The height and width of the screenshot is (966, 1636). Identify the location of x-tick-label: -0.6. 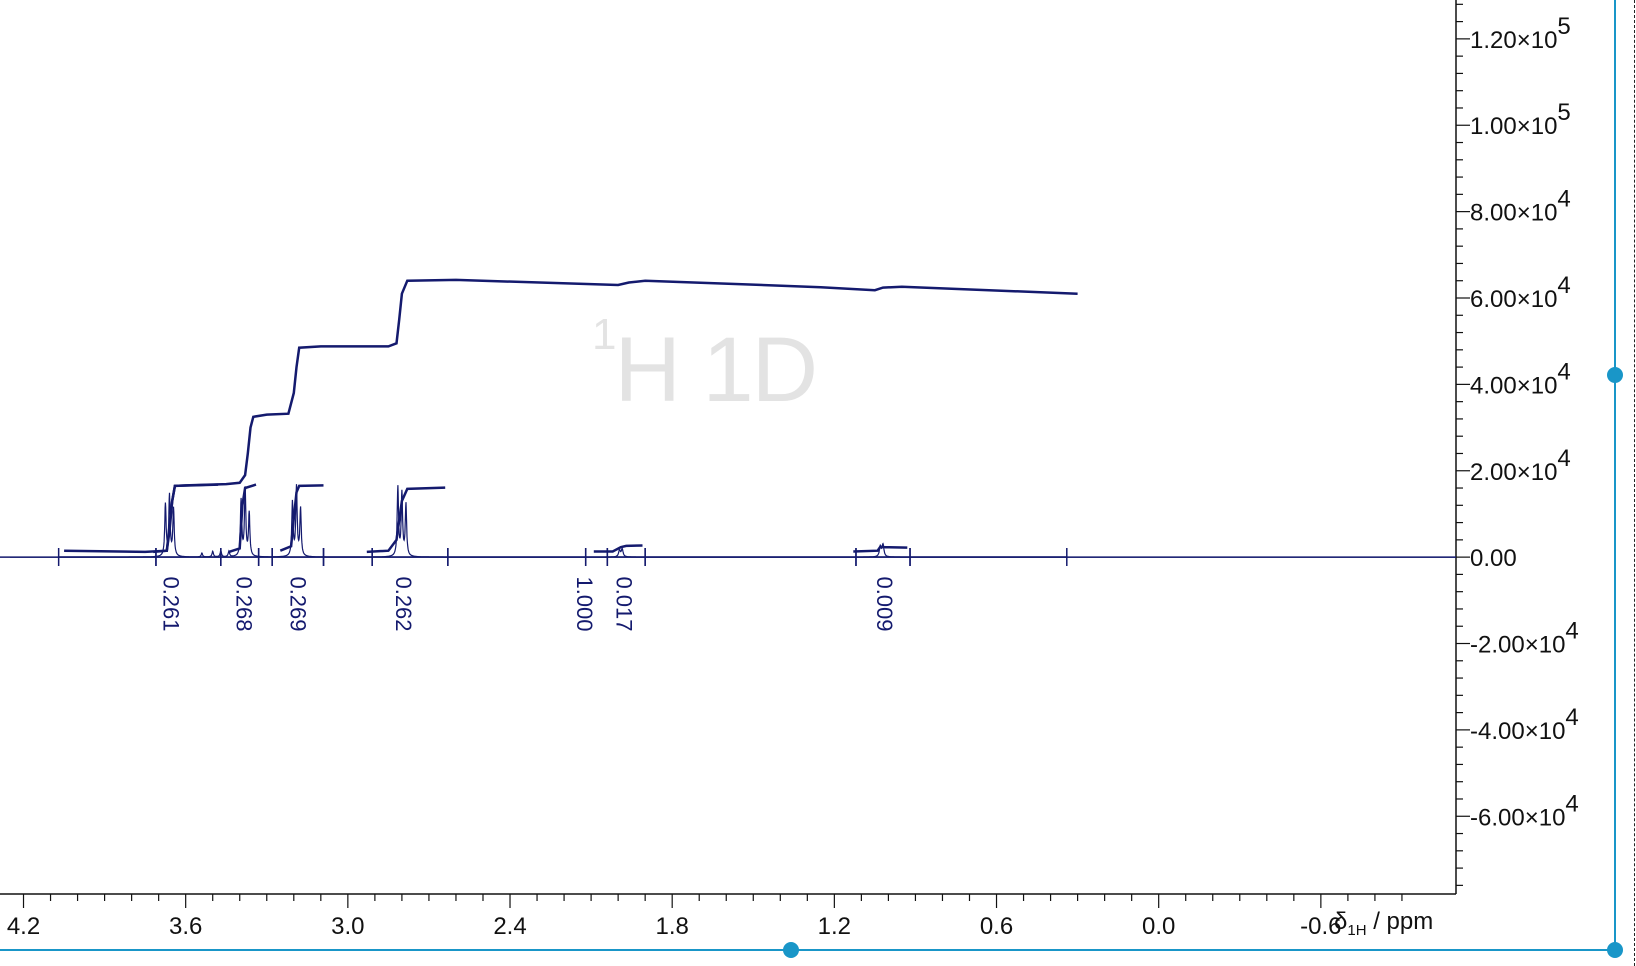
(1320, 926).